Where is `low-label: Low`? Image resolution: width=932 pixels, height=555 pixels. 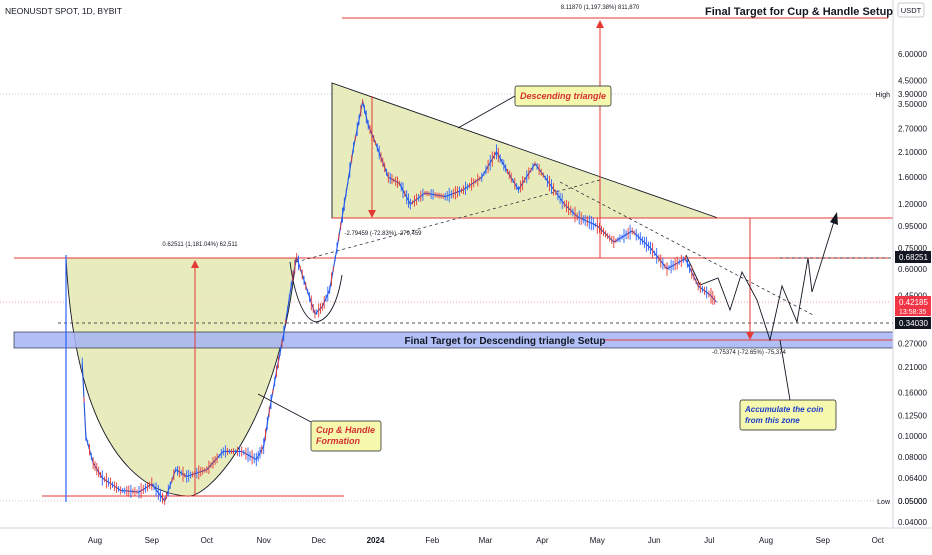
low-label: Low is located at coordinates (884, 502).